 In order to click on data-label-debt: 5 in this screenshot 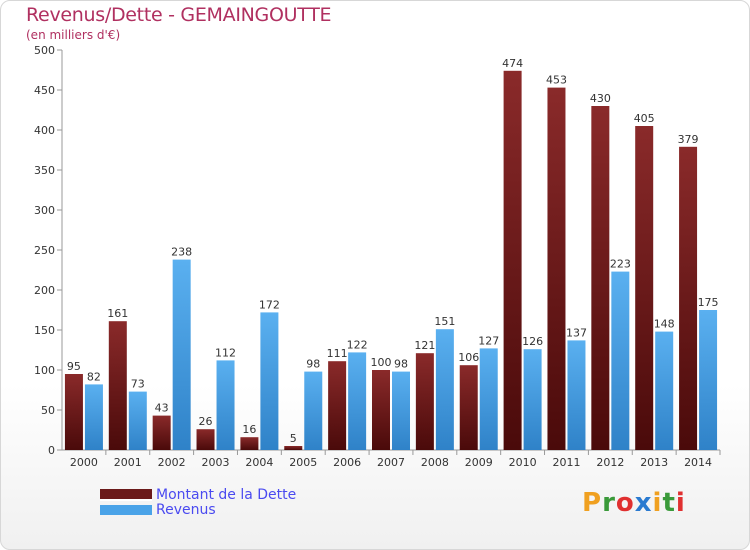, I will do `click(293, 438)`.